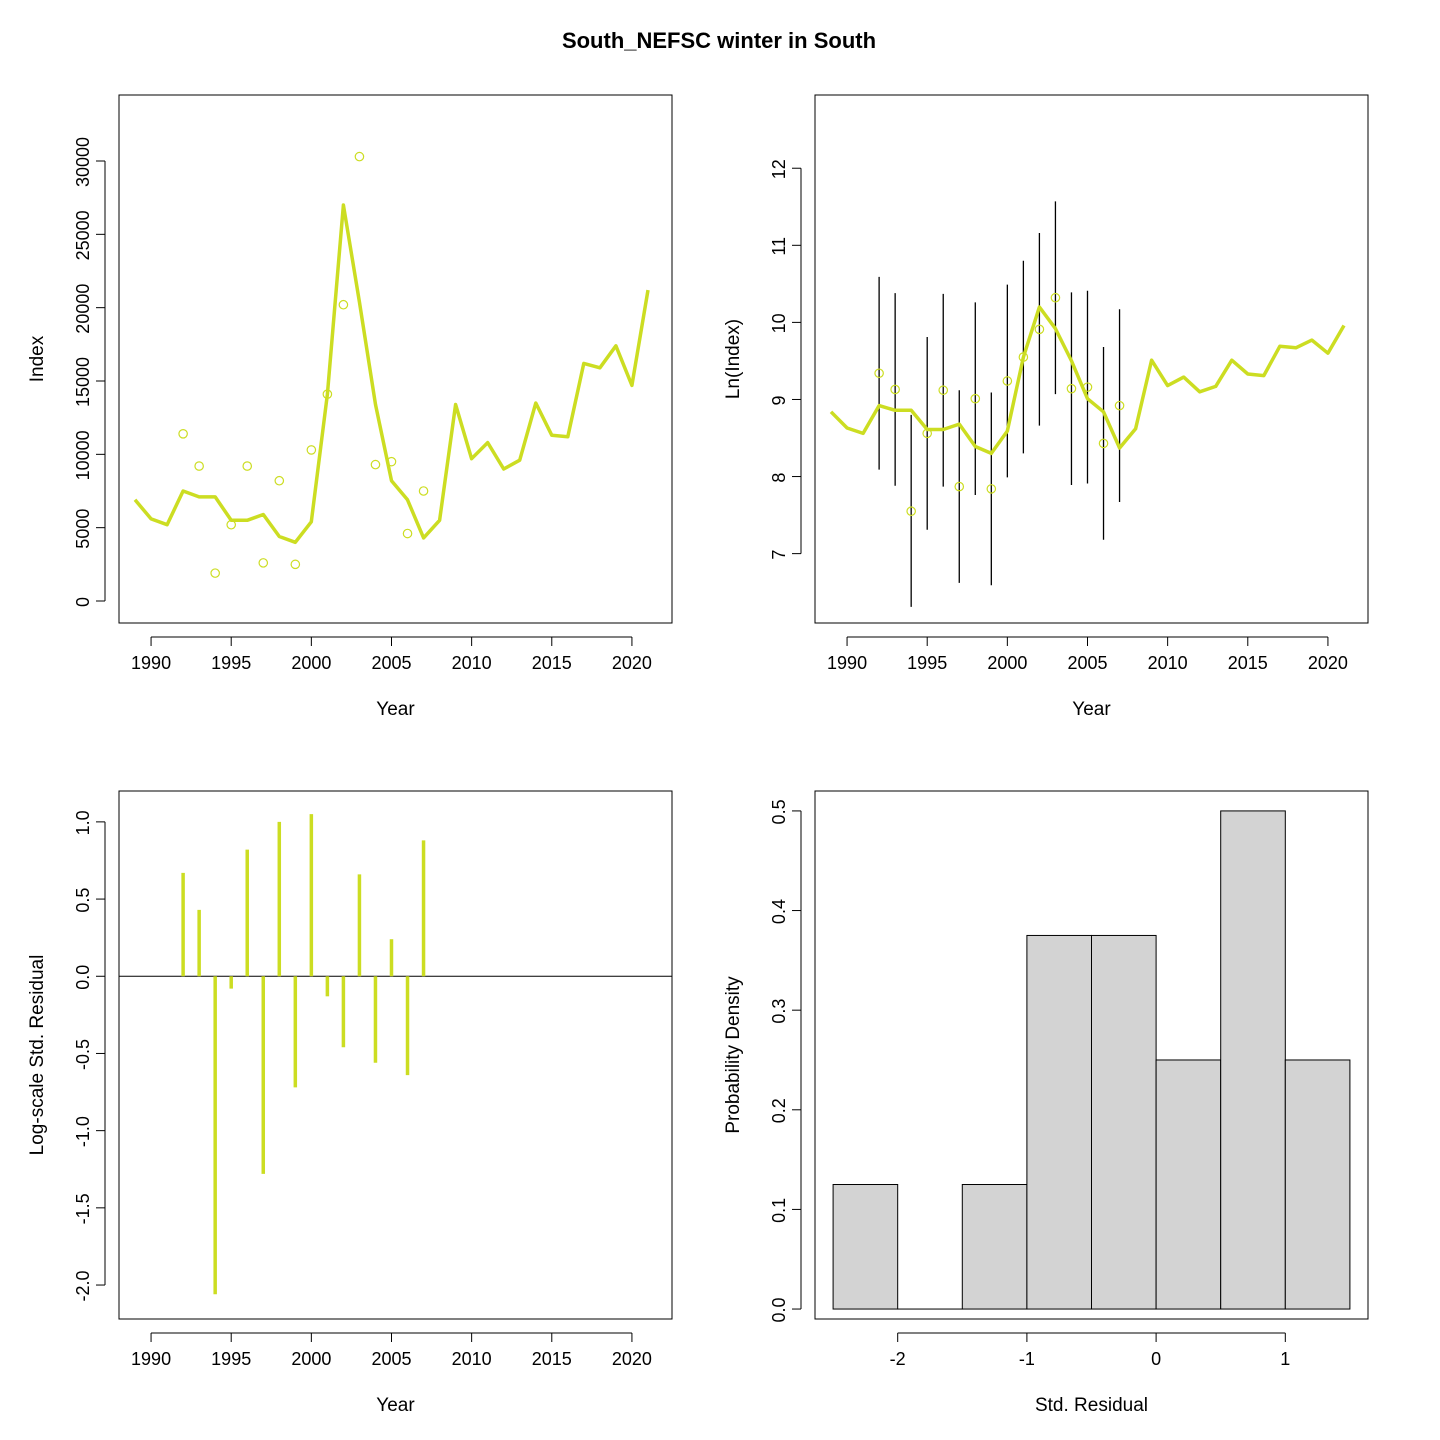  What do you see at coordinates (1285, 1359) in the screenshot?
I see `x-tick-label: 1` at bounding box center [1285, 1359].